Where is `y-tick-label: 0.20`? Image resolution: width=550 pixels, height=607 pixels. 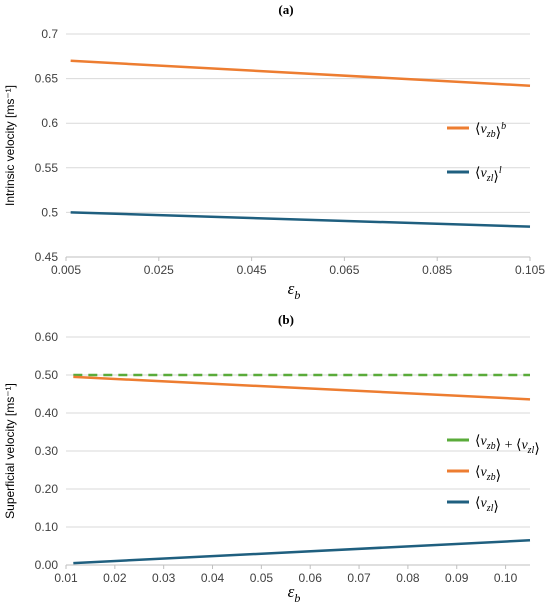
y-tick-label: 0.20 is located at coordinates (47, 489).